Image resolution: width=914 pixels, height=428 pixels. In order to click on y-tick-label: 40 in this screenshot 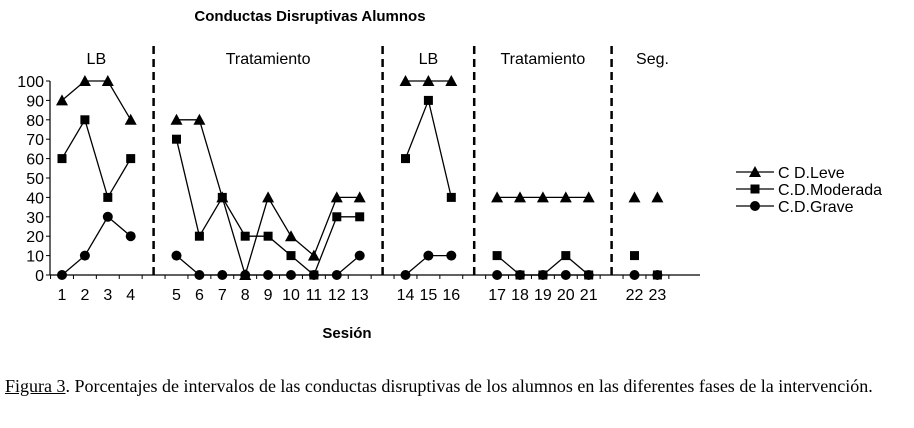, I will do `click(35, 198)`.